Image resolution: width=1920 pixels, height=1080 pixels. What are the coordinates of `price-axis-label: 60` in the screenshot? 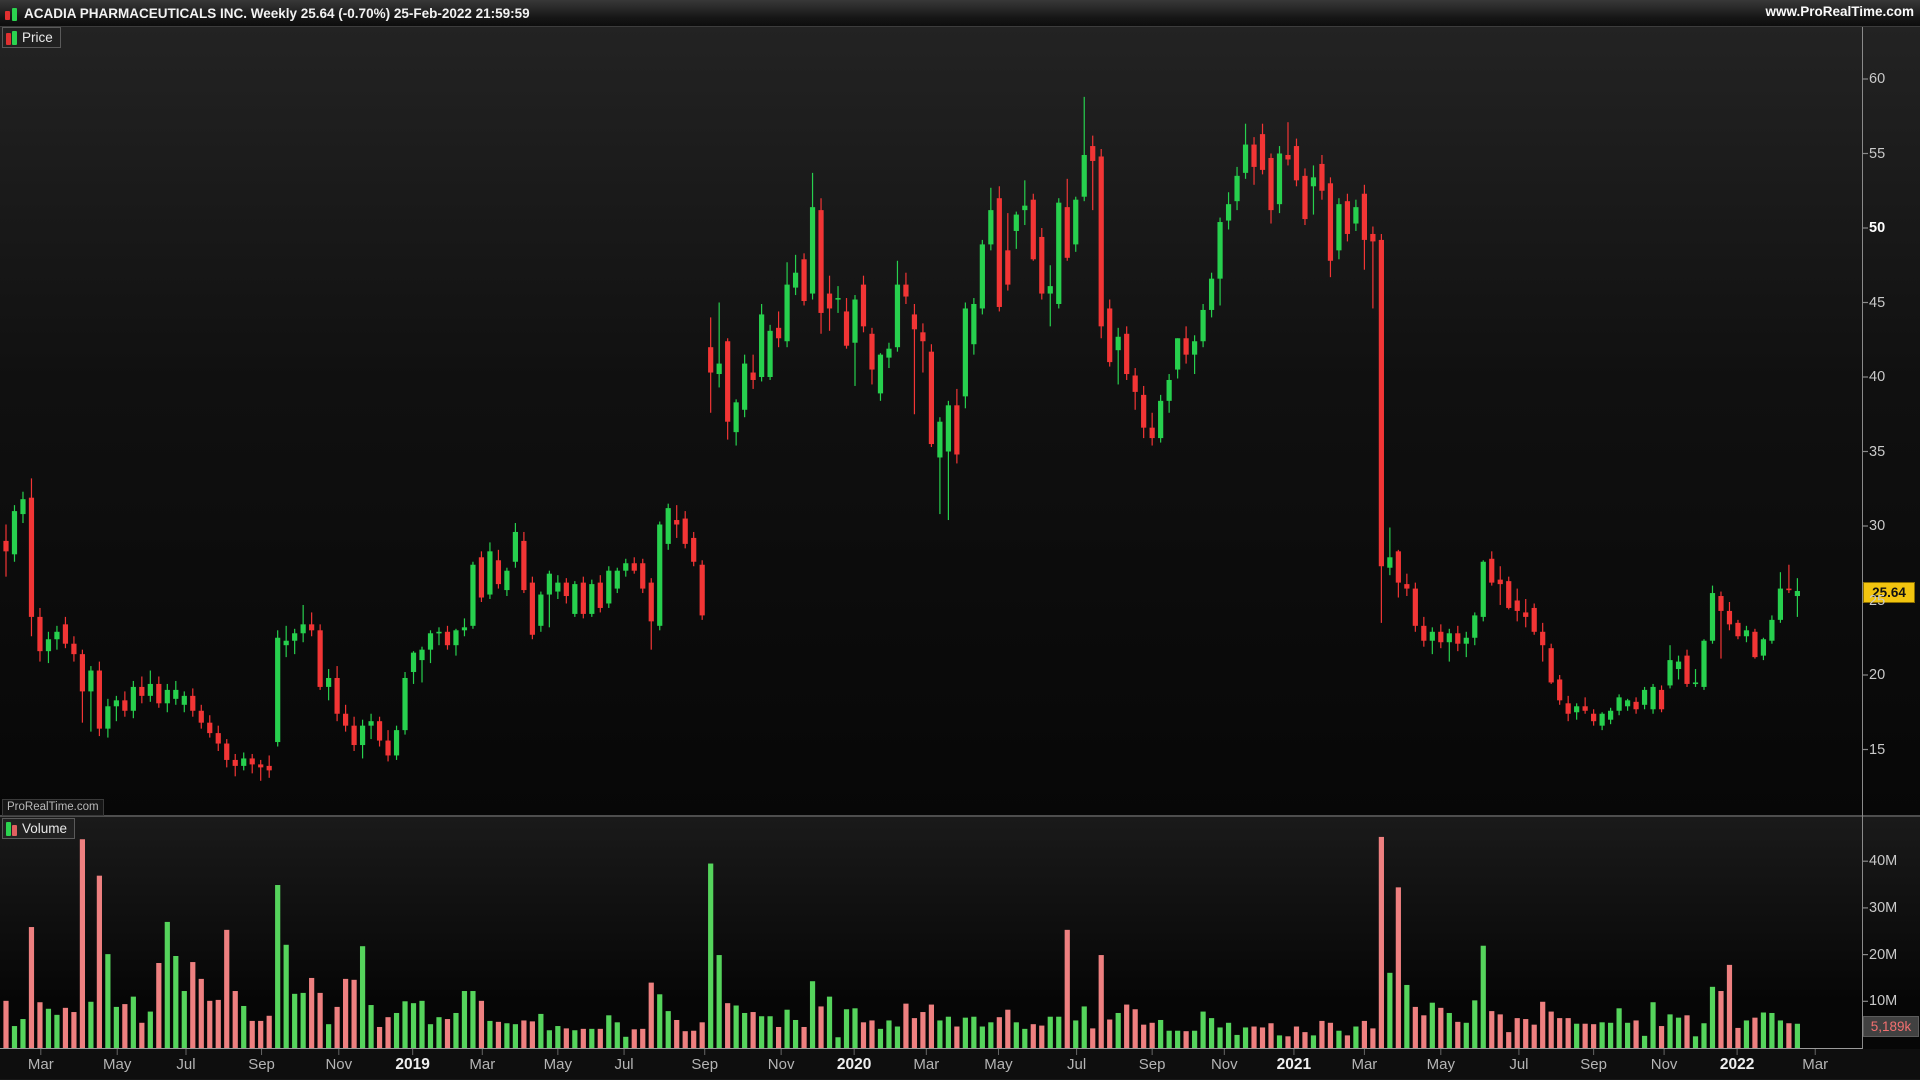 It's located at (1877, 79).